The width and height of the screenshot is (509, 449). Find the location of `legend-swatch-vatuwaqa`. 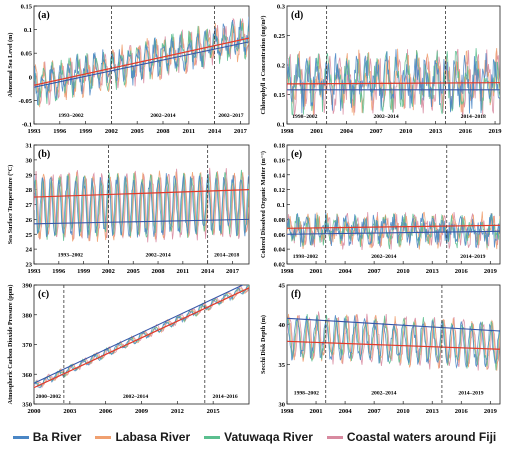

legend-swatch-vatuwaqa is located at coordinates (212, 437).